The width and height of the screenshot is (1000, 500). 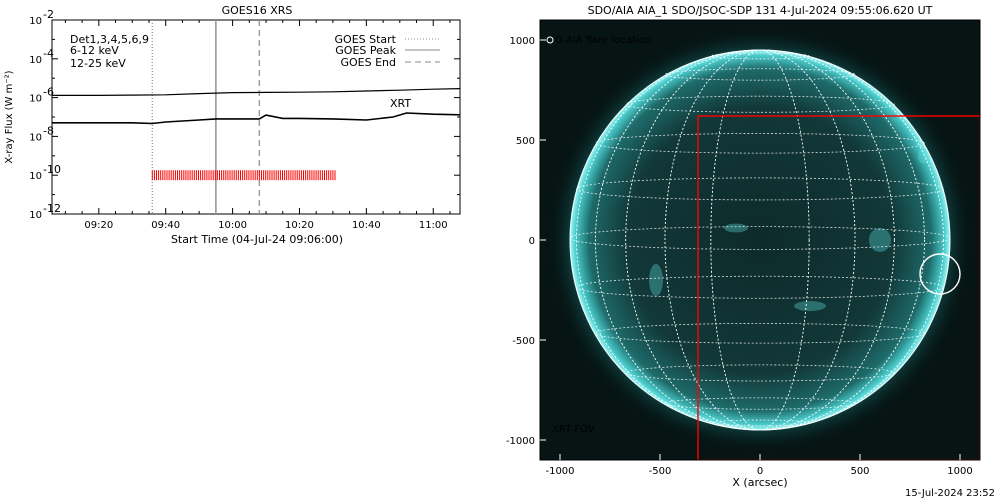 I want to click on aia-x-tick-label: 1000, so click(x=959, y=471).